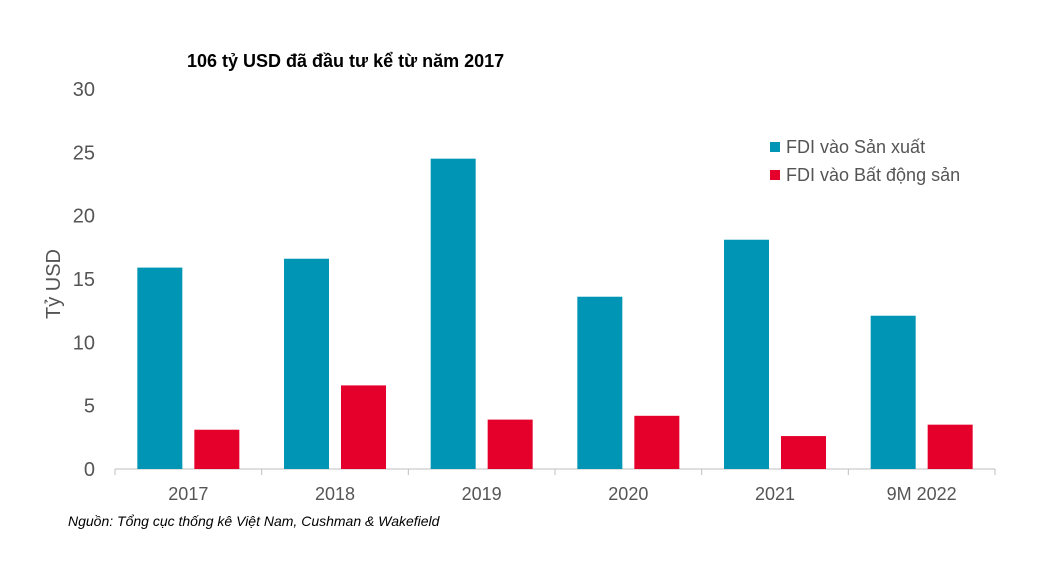 The height and width of the screenshot is (582, 1060). Describe the element at coordinates (84, 280) in the screenshot. I see `y-tick-label: 15` at that location.